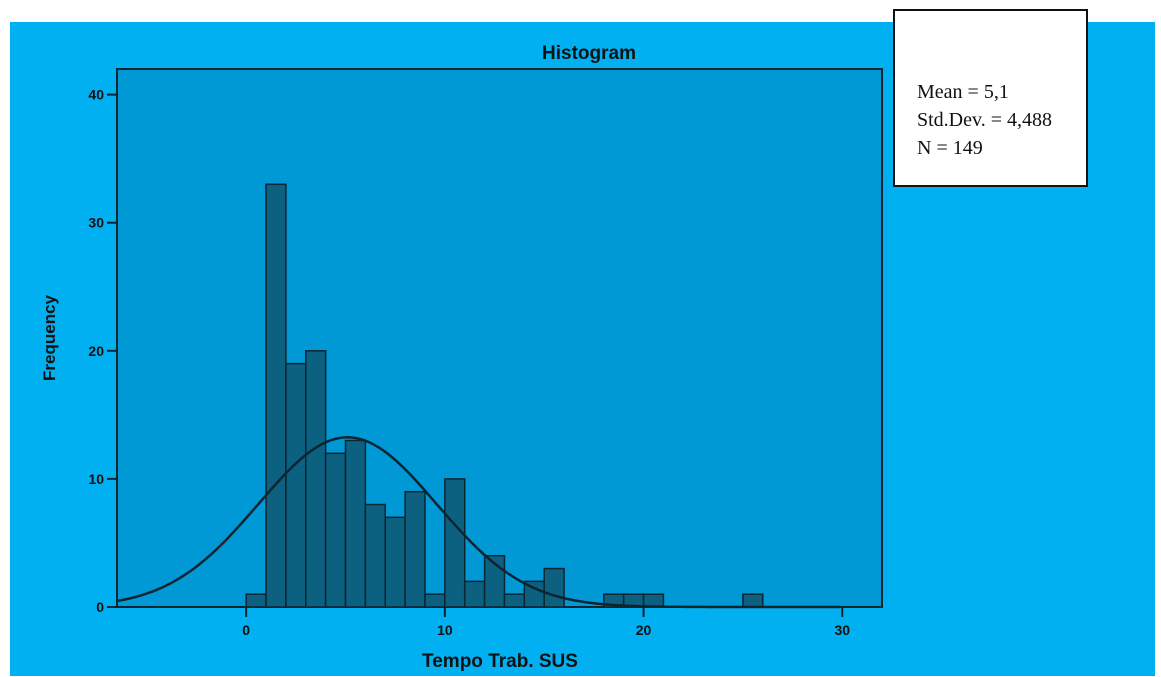  Describe the element at coordinates (96, 351) in the screenshot. I see `y-tick-label: 20` at that location.